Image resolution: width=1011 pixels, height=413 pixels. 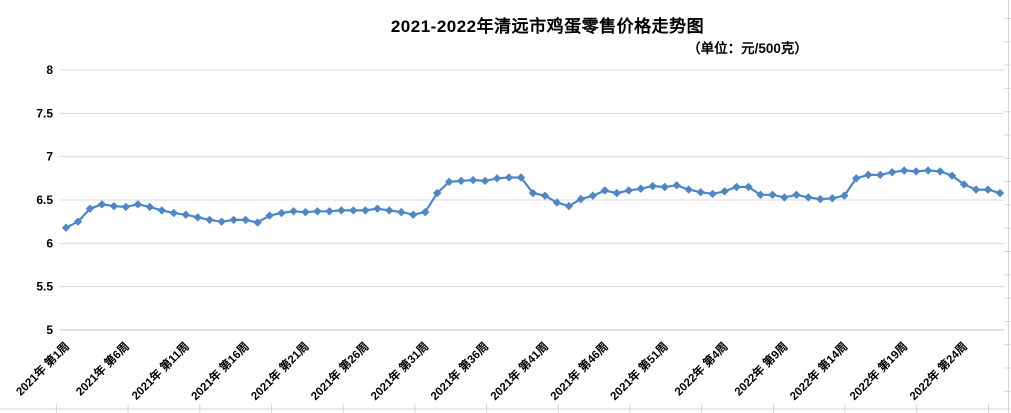 What do you see at coordinates (400, 371) in the screenshot?
I see `x-axis-tick-label: 2021年 第31周` at bounding box center [400, 371].